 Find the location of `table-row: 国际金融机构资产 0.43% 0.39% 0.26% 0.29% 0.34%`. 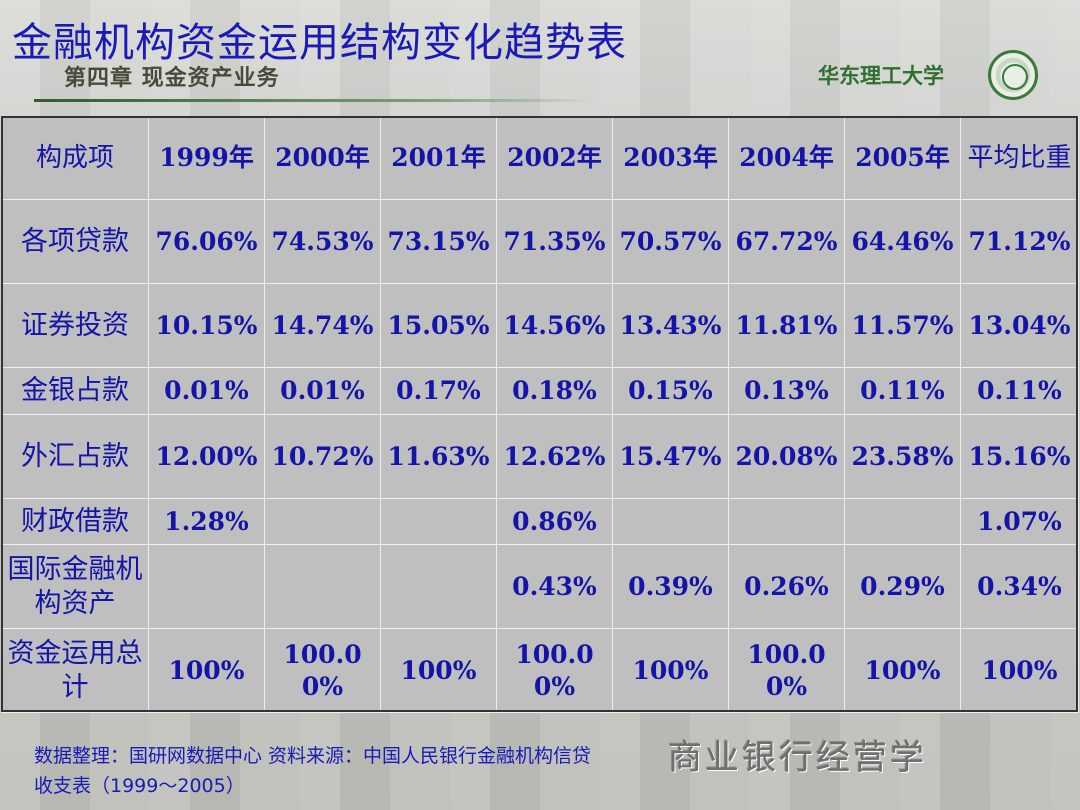

table-row: 国际金融机构资产 0.43% 0.39% 0.26% 0.29% 0.34% is located at coordinates (540, 586).